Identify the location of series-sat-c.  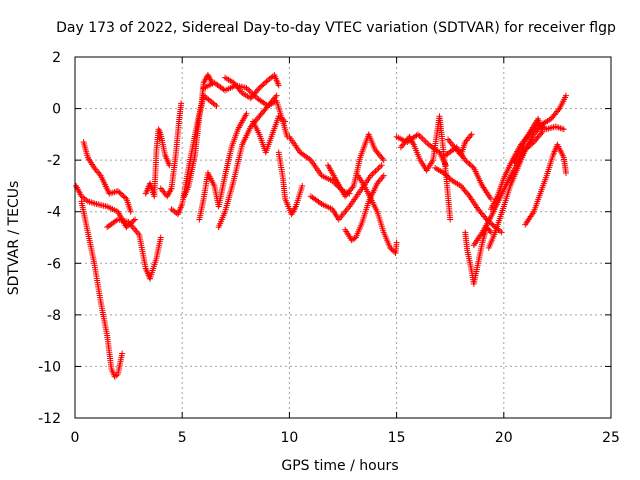
(102, 289).